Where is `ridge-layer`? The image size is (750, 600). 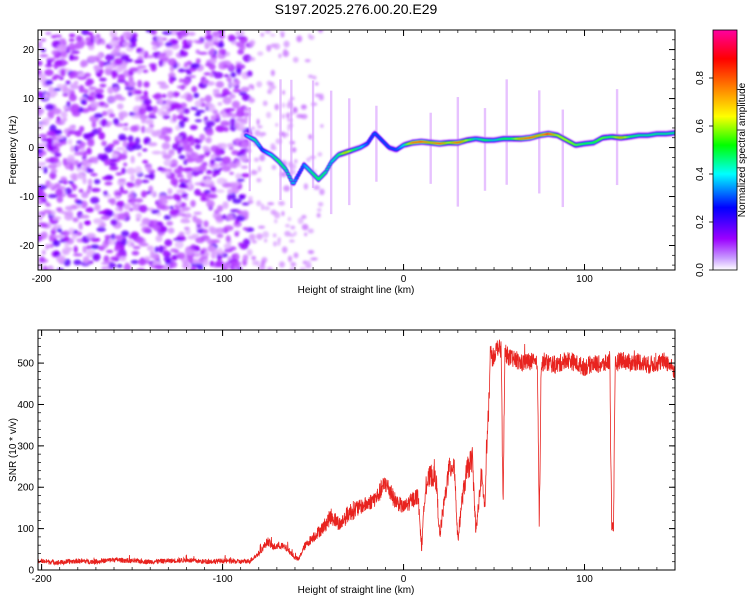
ridge-layer is located at coordinates (459, 158).